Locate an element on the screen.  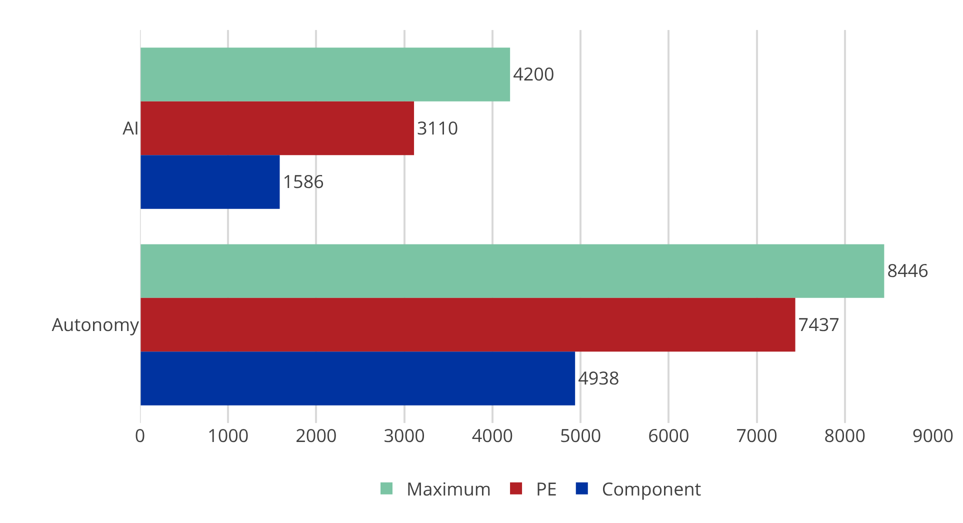
data-label: 8446 is located at coordinates (907, 271).